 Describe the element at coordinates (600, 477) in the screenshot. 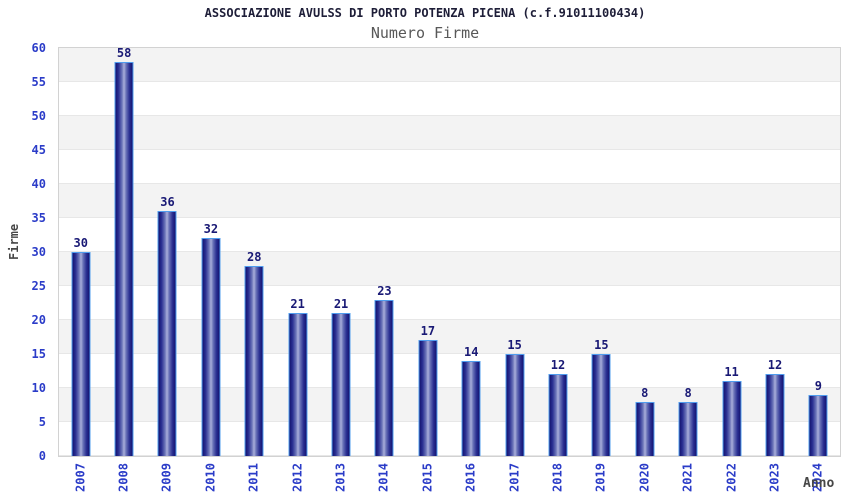

I see `x-tick-label: 2019` at that location.